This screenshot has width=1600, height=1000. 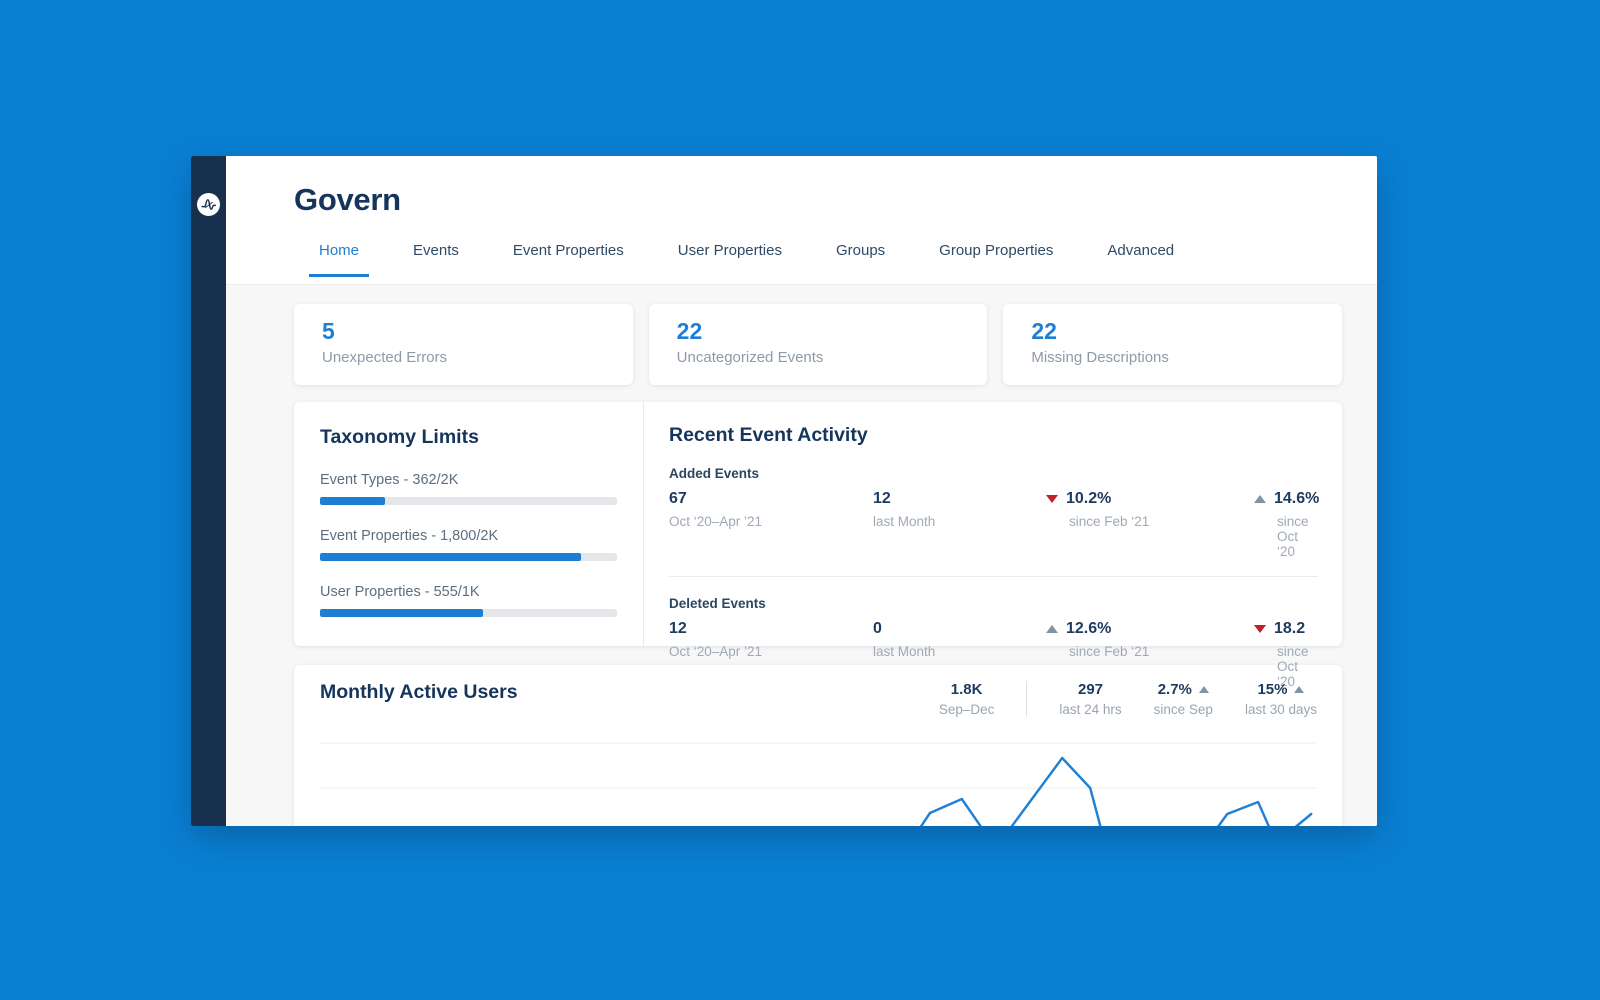 What do you see at coordinates (436, 250) in the screenshot?
I see `tab-events: Events` at bounding box center [436, 250].